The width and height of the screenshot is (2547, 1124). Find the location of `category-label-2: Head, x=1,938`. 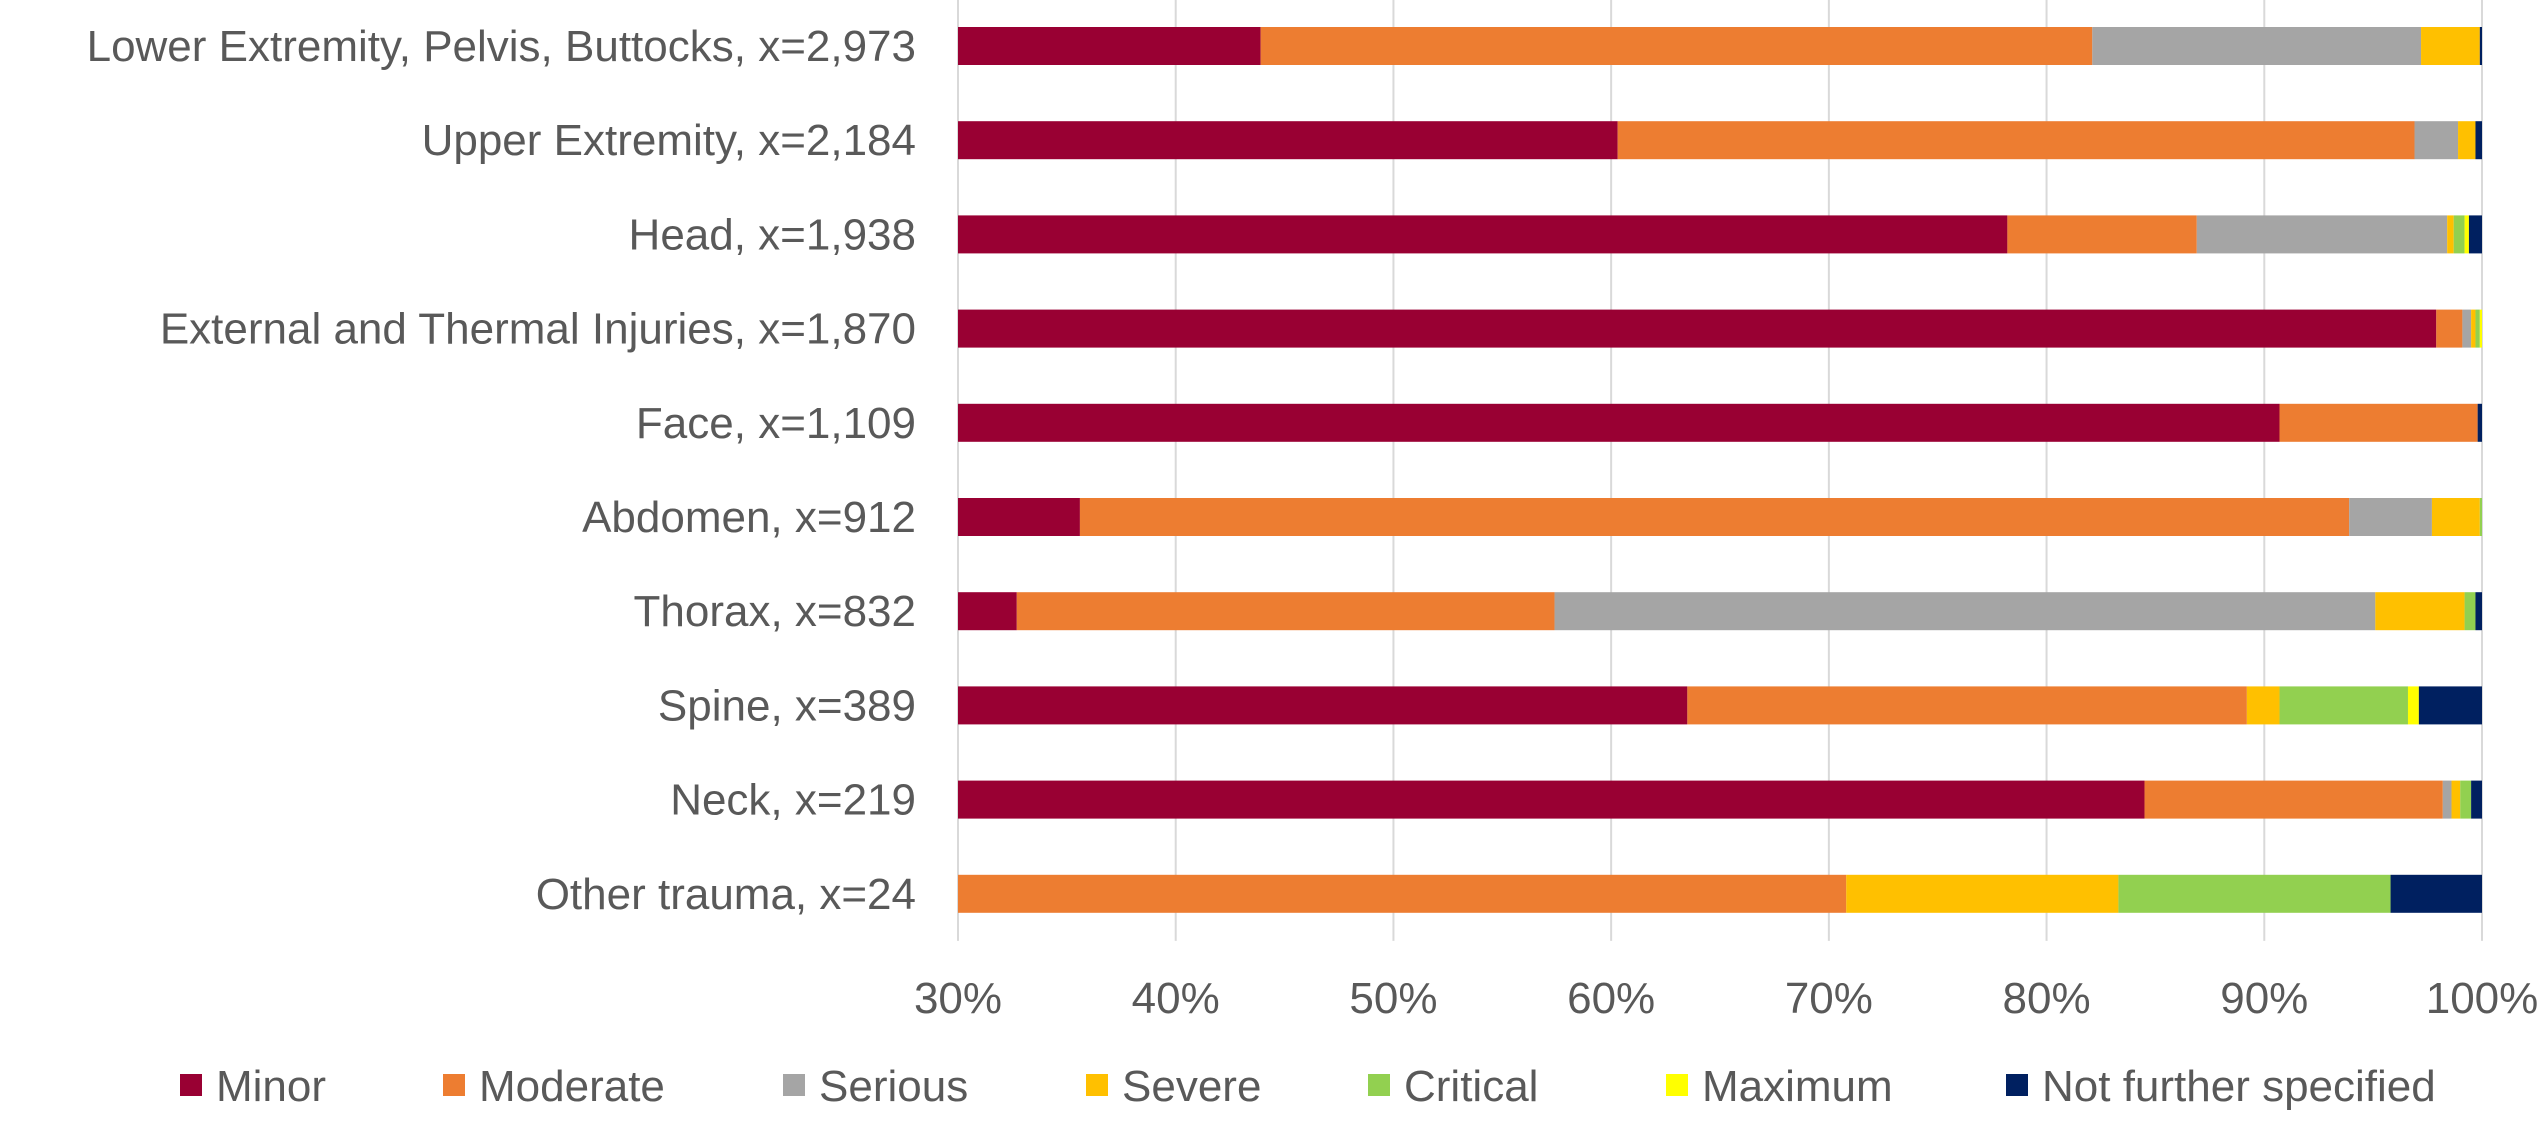

category-label-2: Head, x=1,938 is located at coordinates (772, 234).